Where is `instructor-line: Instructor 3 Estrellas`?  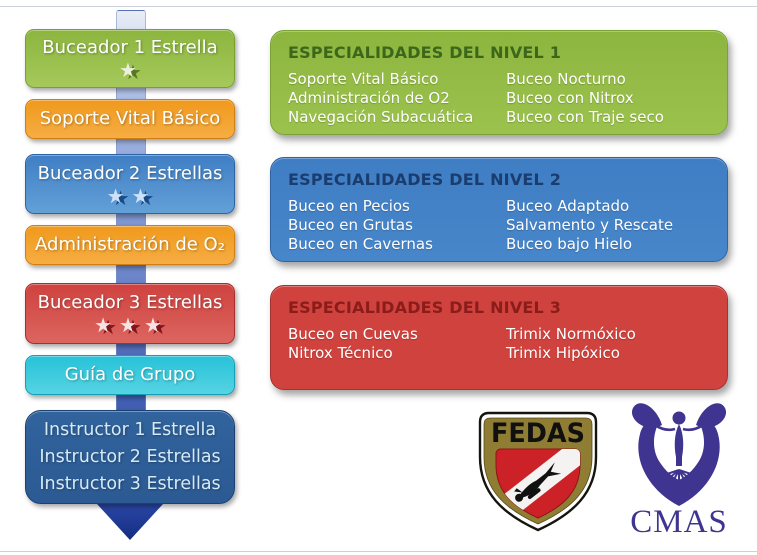 instructor-line: Instructor 3 Estrellas is located at coordinates (130, 483).